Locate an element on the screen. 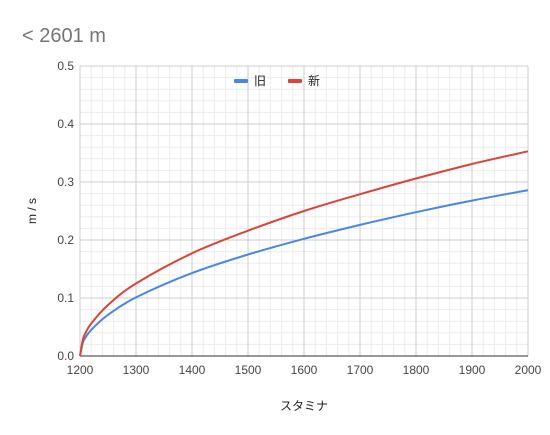 Image resolution: width=550 pixels, height=435 pixels. x-tick-label: 1300 is located at coordinates (136, 370).